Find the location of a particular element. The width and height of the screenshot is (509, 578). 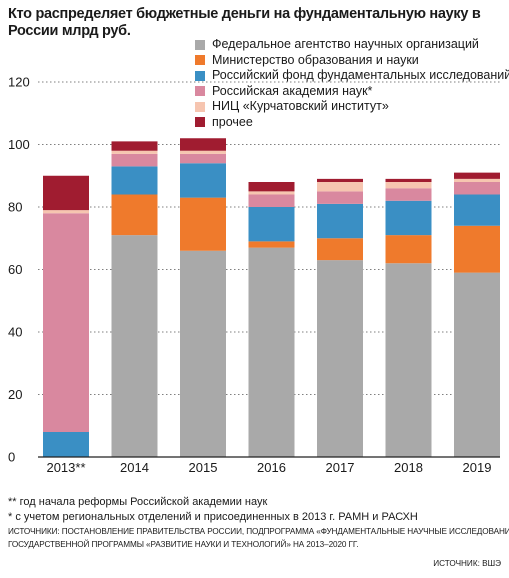

source-hse: ИСТОЧНИК: ВШЭ is located at coordinates (467, 563).